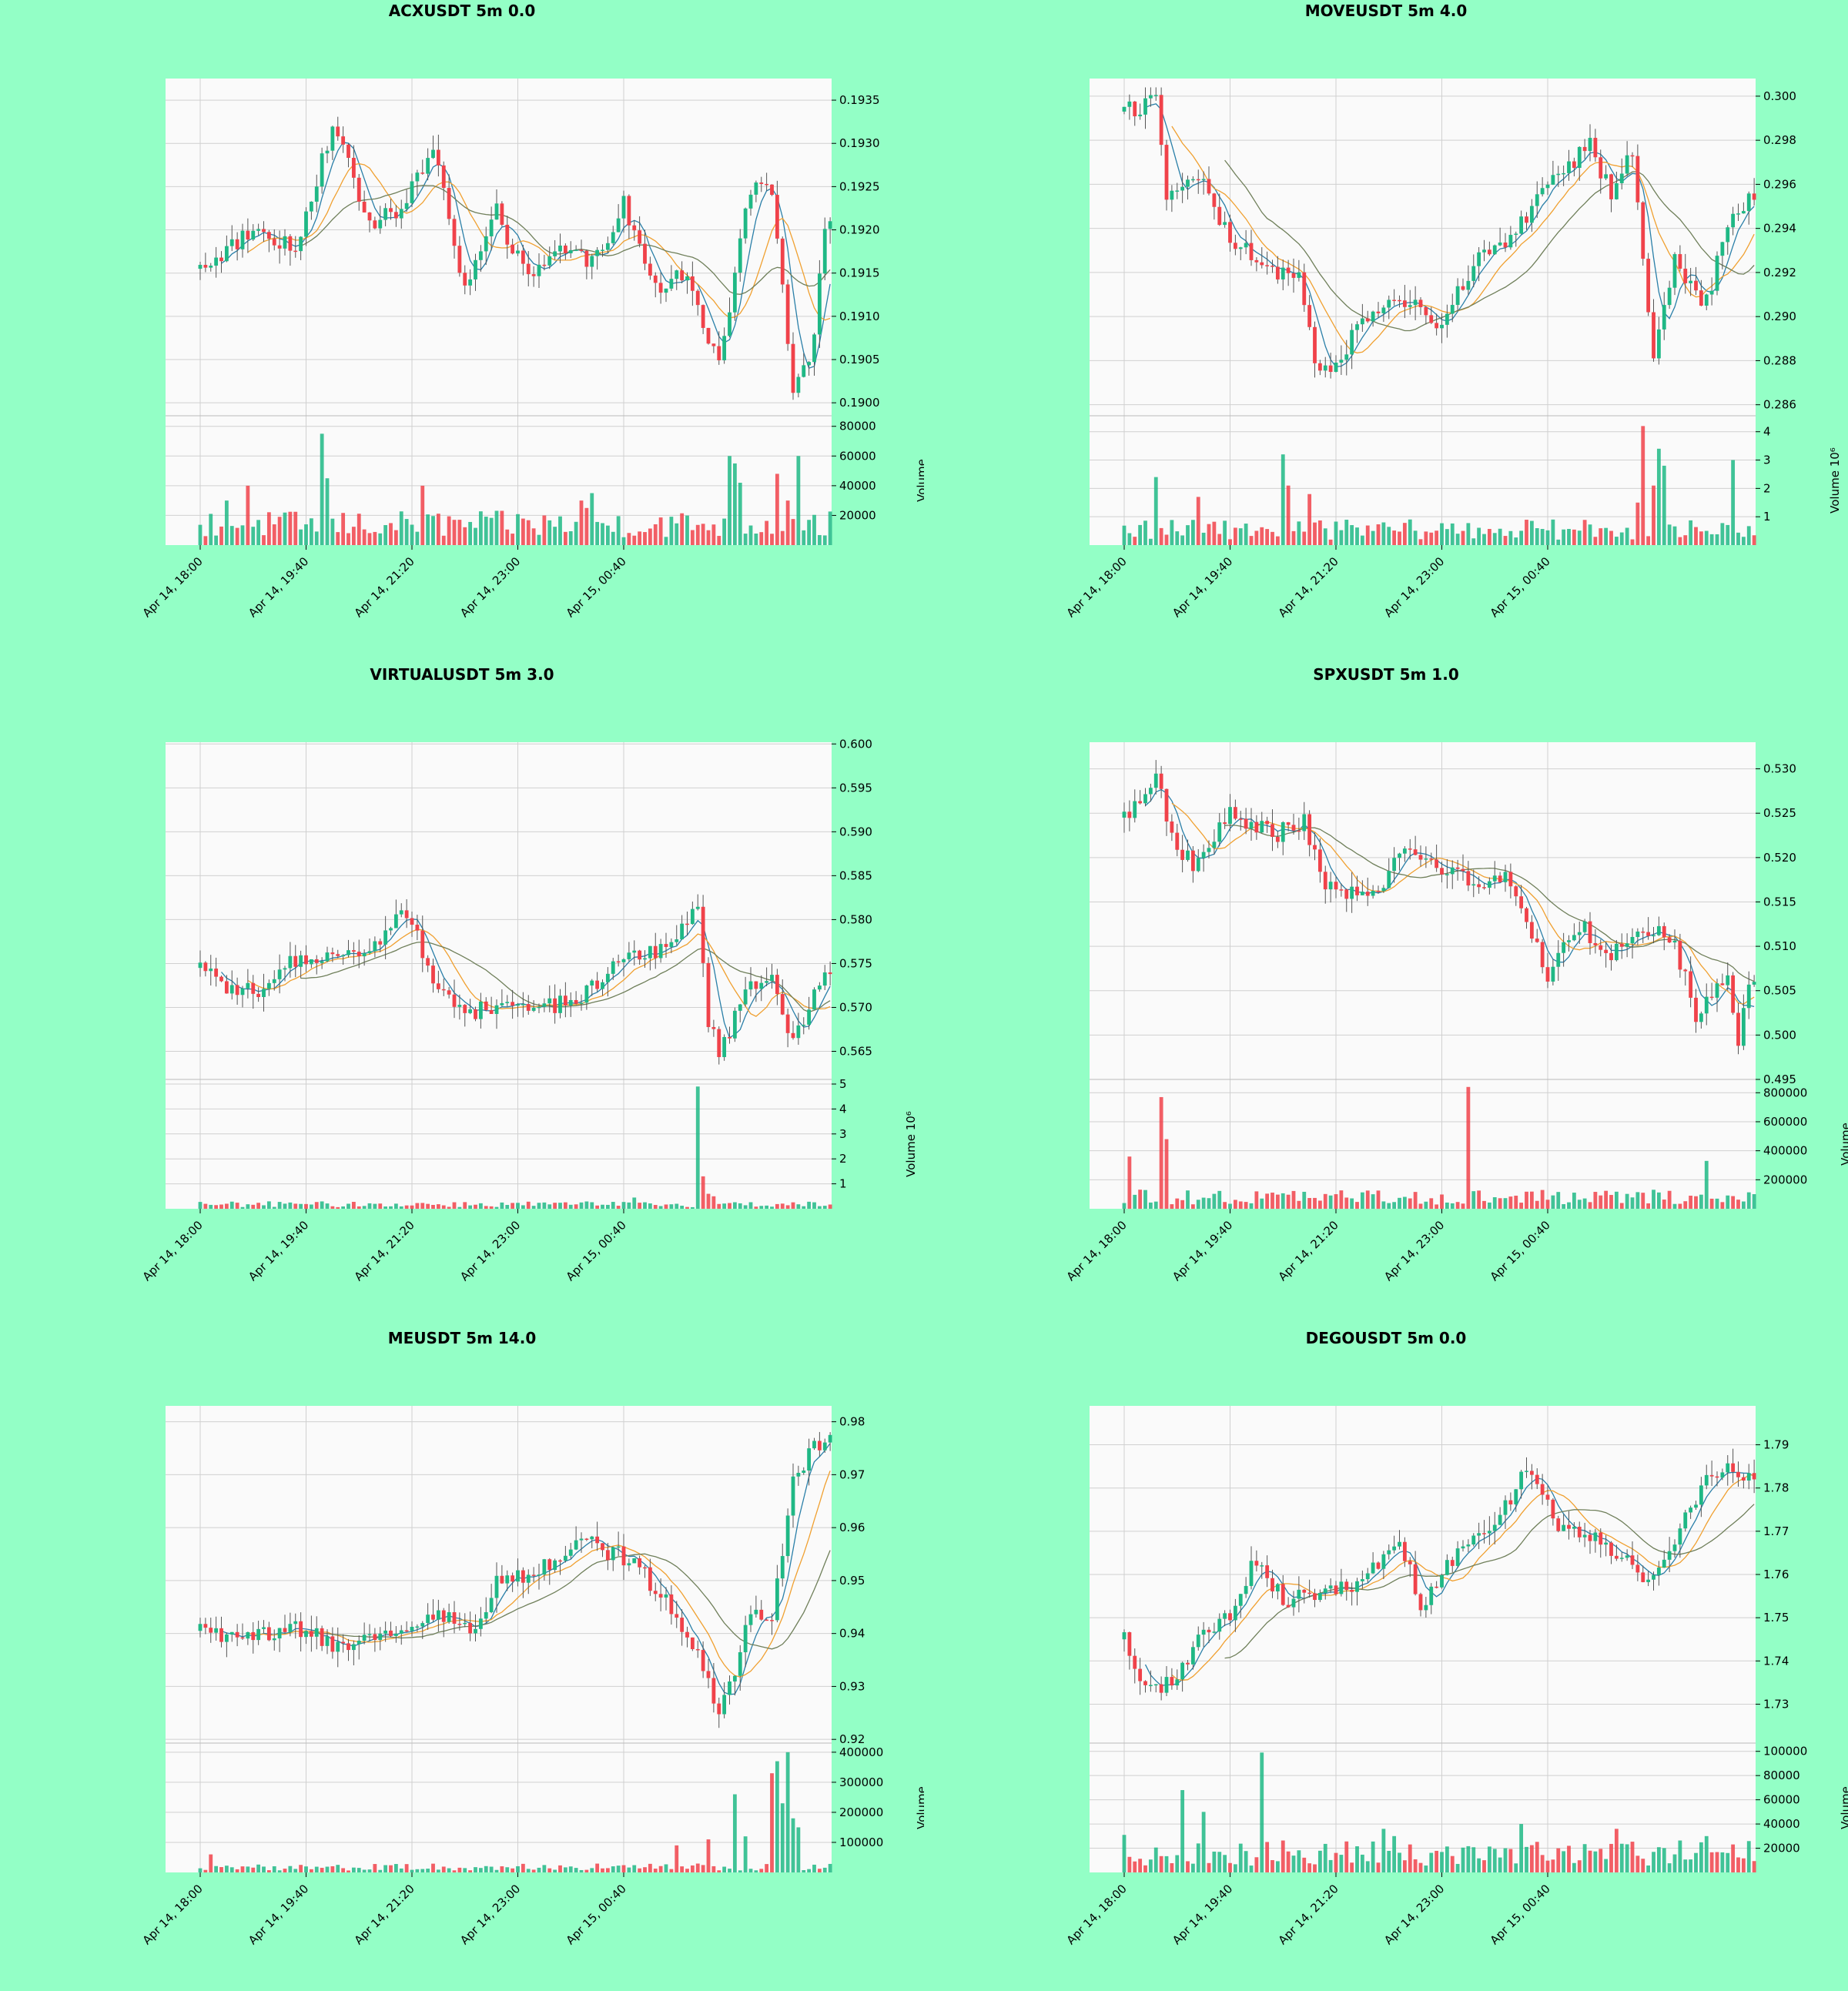  What do you see at coordinates (852, 1686) in the screenshot?
I see `y-tick-label: 0.93` at bounding box center [852, 1686].